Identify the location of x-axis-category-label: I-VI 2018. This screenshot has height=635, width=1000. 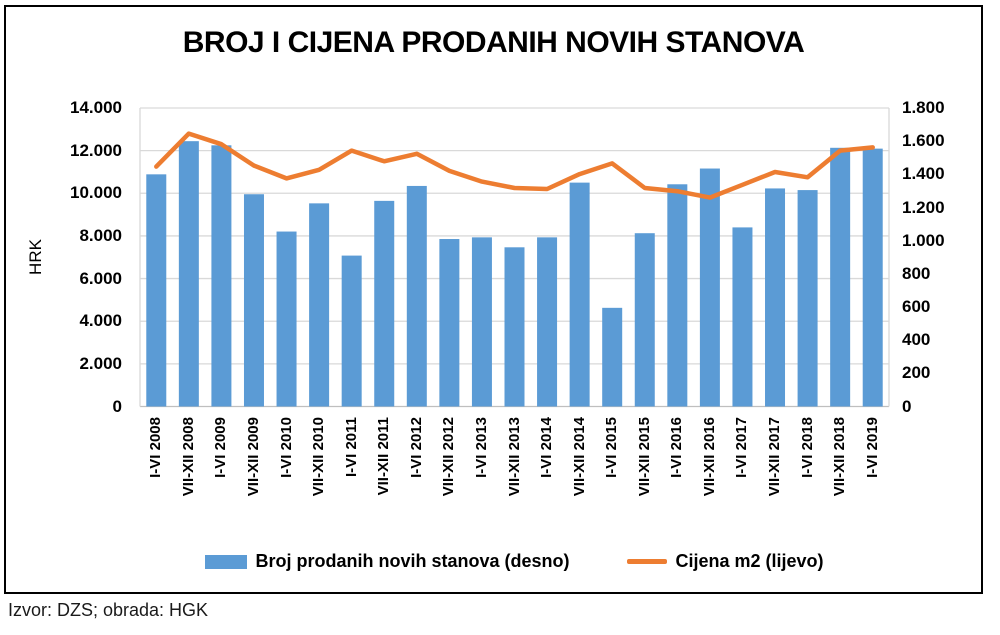
(807, 447).